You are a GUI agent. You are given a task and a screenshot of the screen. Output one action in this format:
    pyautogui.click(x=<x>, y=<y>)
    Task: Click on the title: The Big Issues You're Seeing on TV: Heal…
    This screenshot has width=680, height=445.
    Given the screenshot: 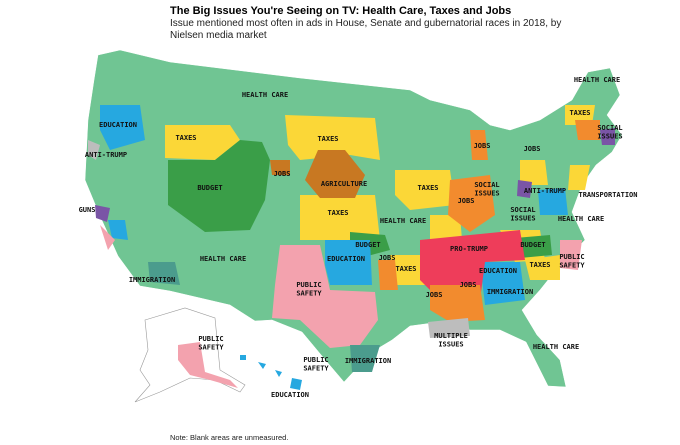 What is the action you would take?
    pyautogui.click(x=340, y=11)
    